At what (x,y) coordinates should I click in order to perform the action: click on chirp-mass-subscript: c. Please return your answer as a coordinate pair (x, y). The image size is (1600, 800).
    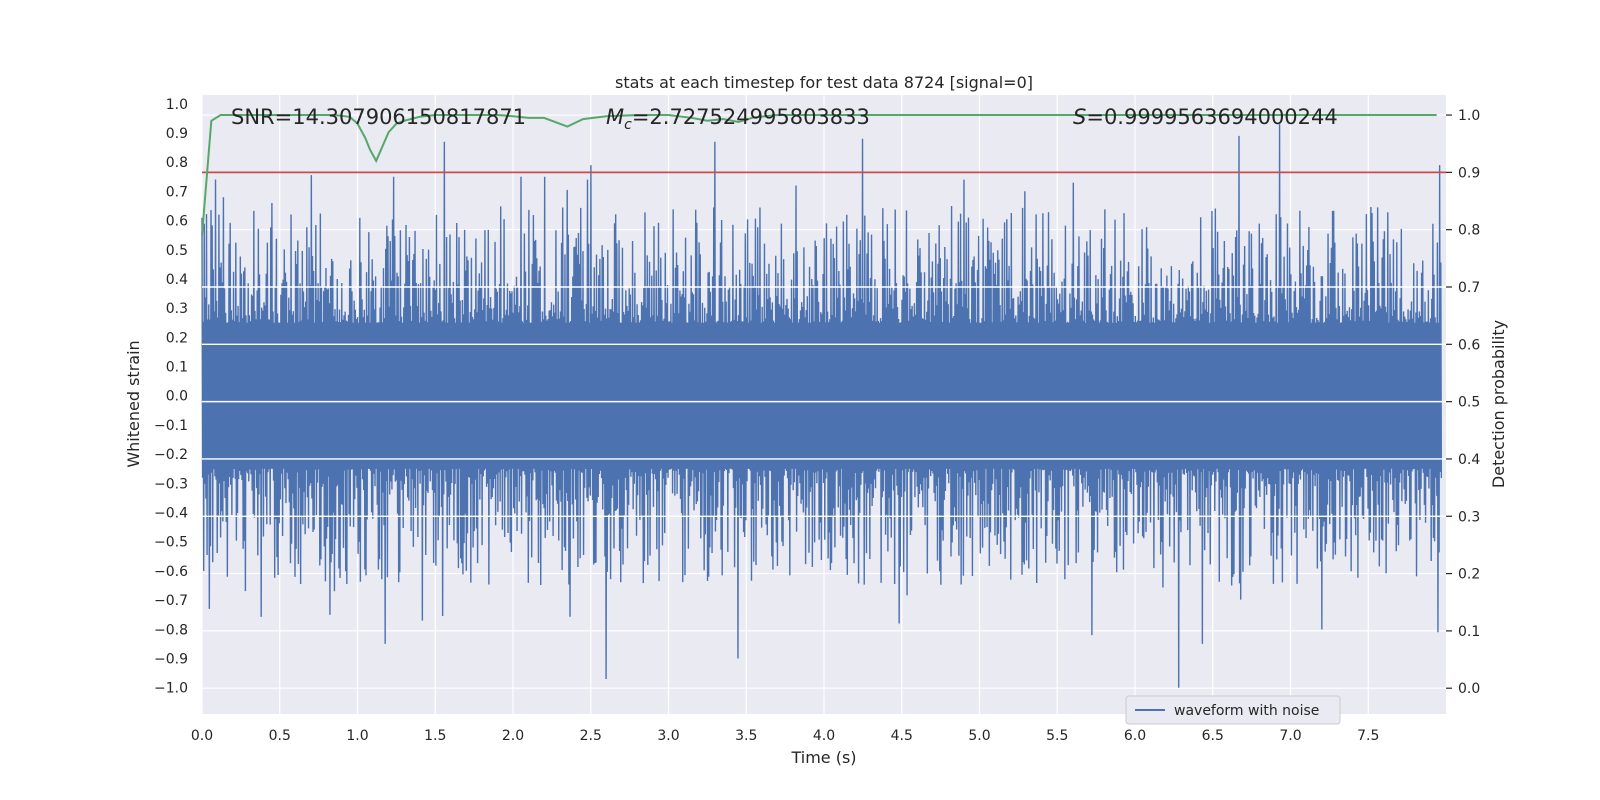
    Looking at the image, I should click on (628, 125).